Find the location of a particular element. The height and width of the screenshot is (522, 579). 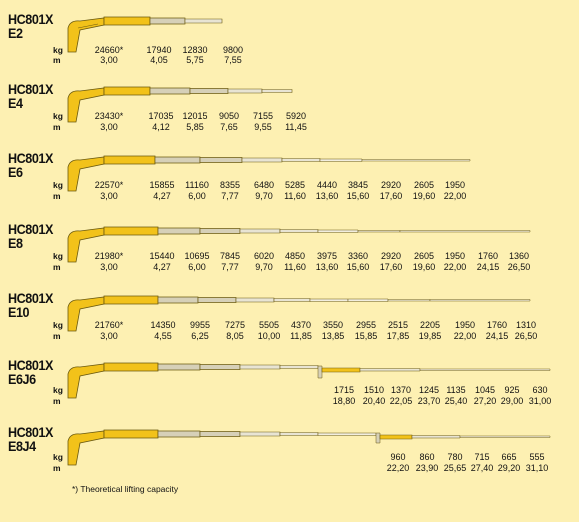

model-label: HC801X E8 is located at coordinates (30, 236).